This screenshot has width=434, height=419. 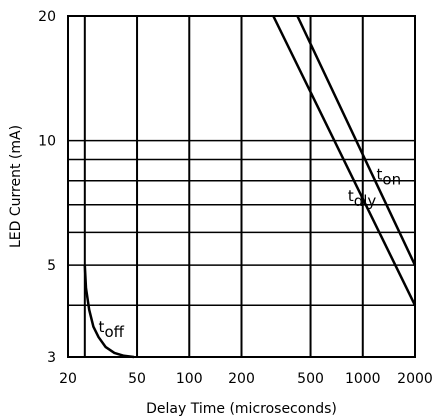 What do you see at coordinates (189, 379) in the screenshot?
I see `x-tick-label: 100` at bounding box center [189, 379].